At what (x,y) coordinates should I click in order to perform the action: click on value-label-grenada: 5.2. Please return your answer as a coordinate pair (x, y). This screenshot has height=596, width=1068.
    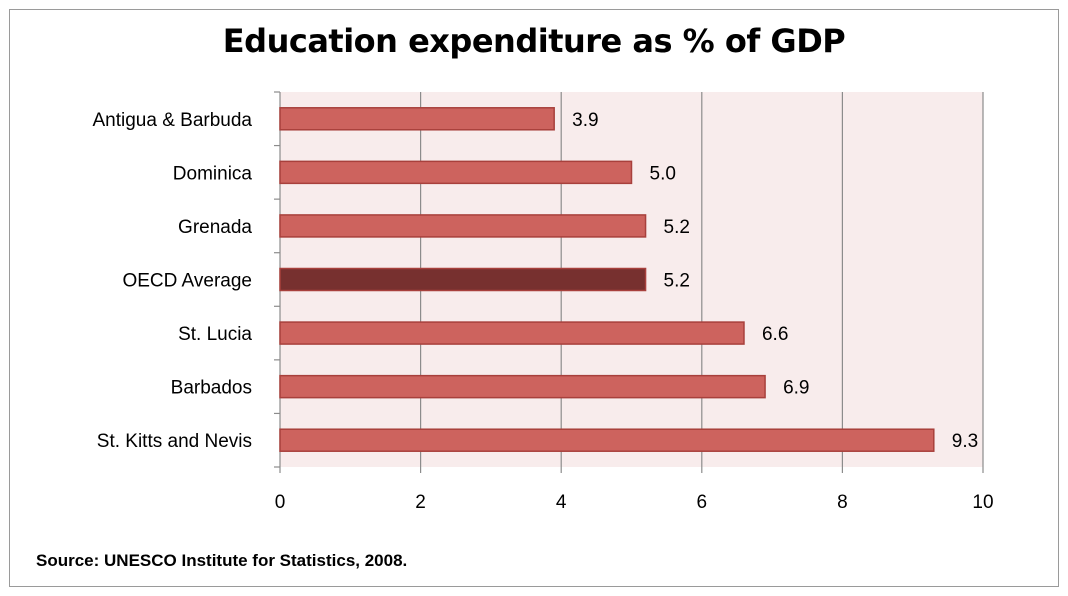
    Looking at the image, I should click on (677, 227).